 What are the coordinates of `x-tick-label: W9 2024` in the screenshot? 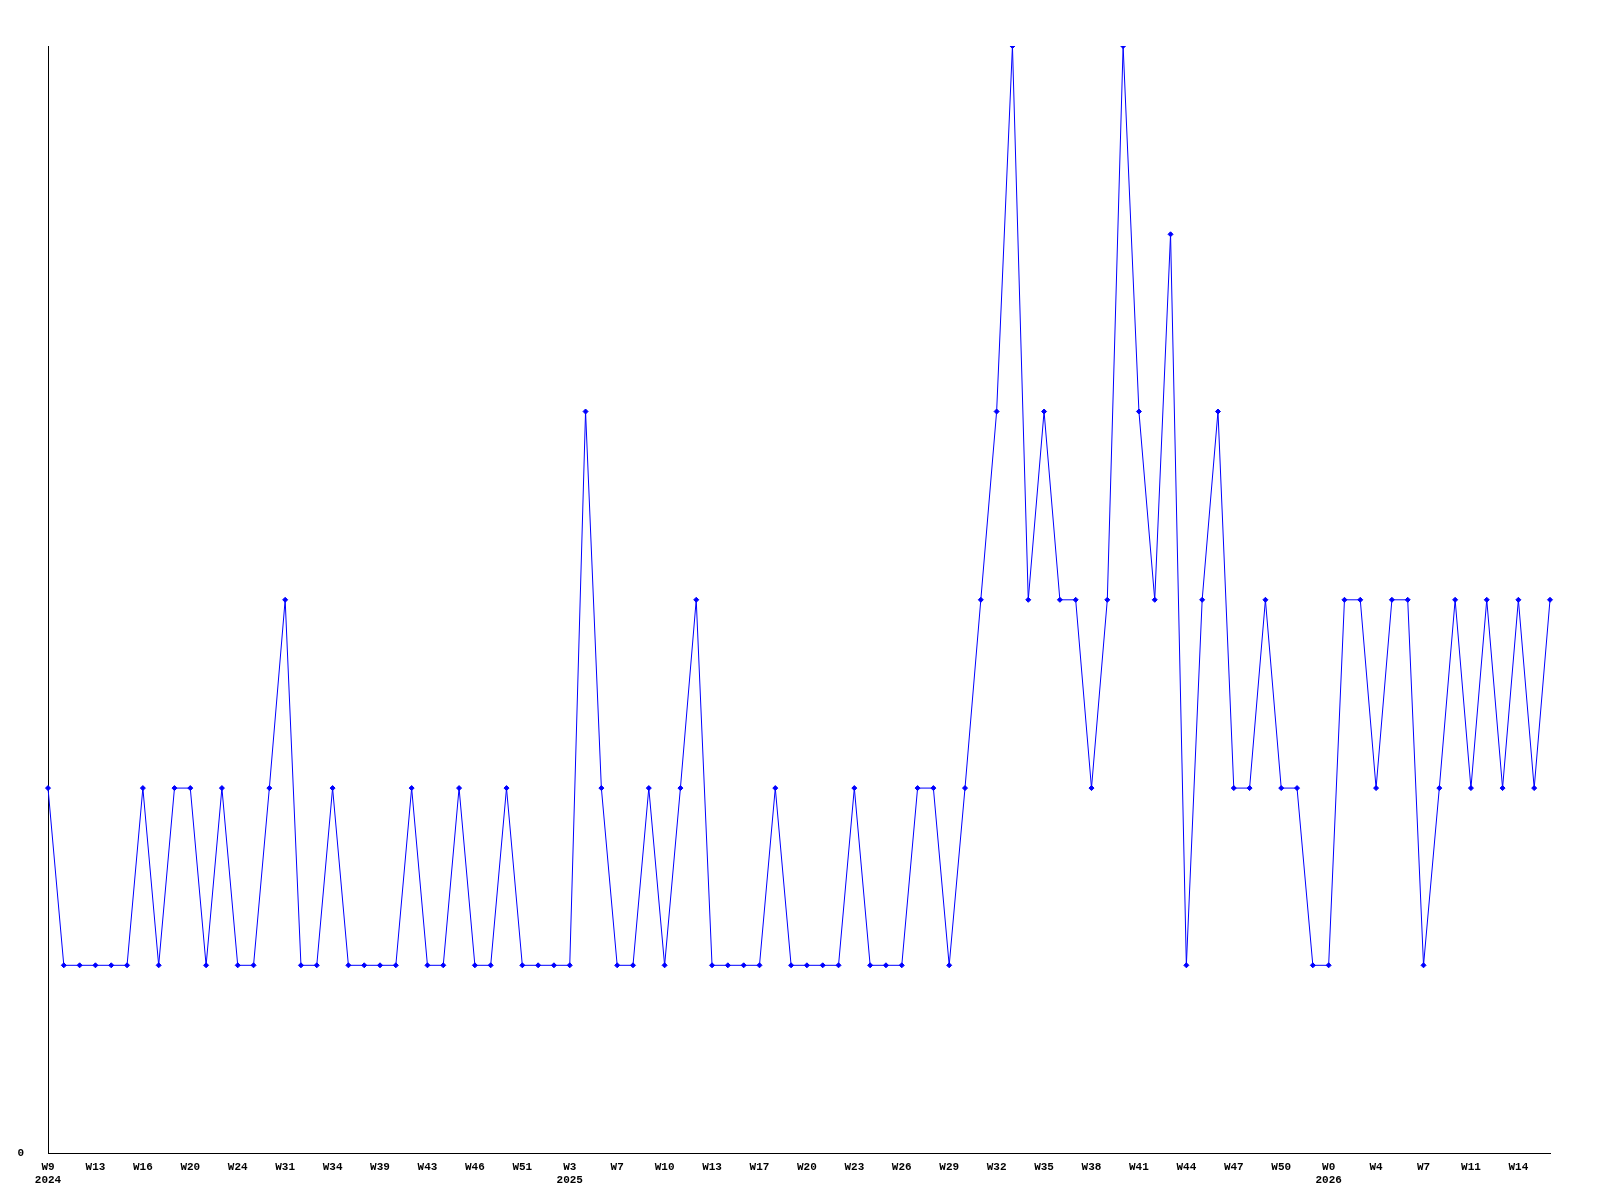 It's located at (48, 1173).